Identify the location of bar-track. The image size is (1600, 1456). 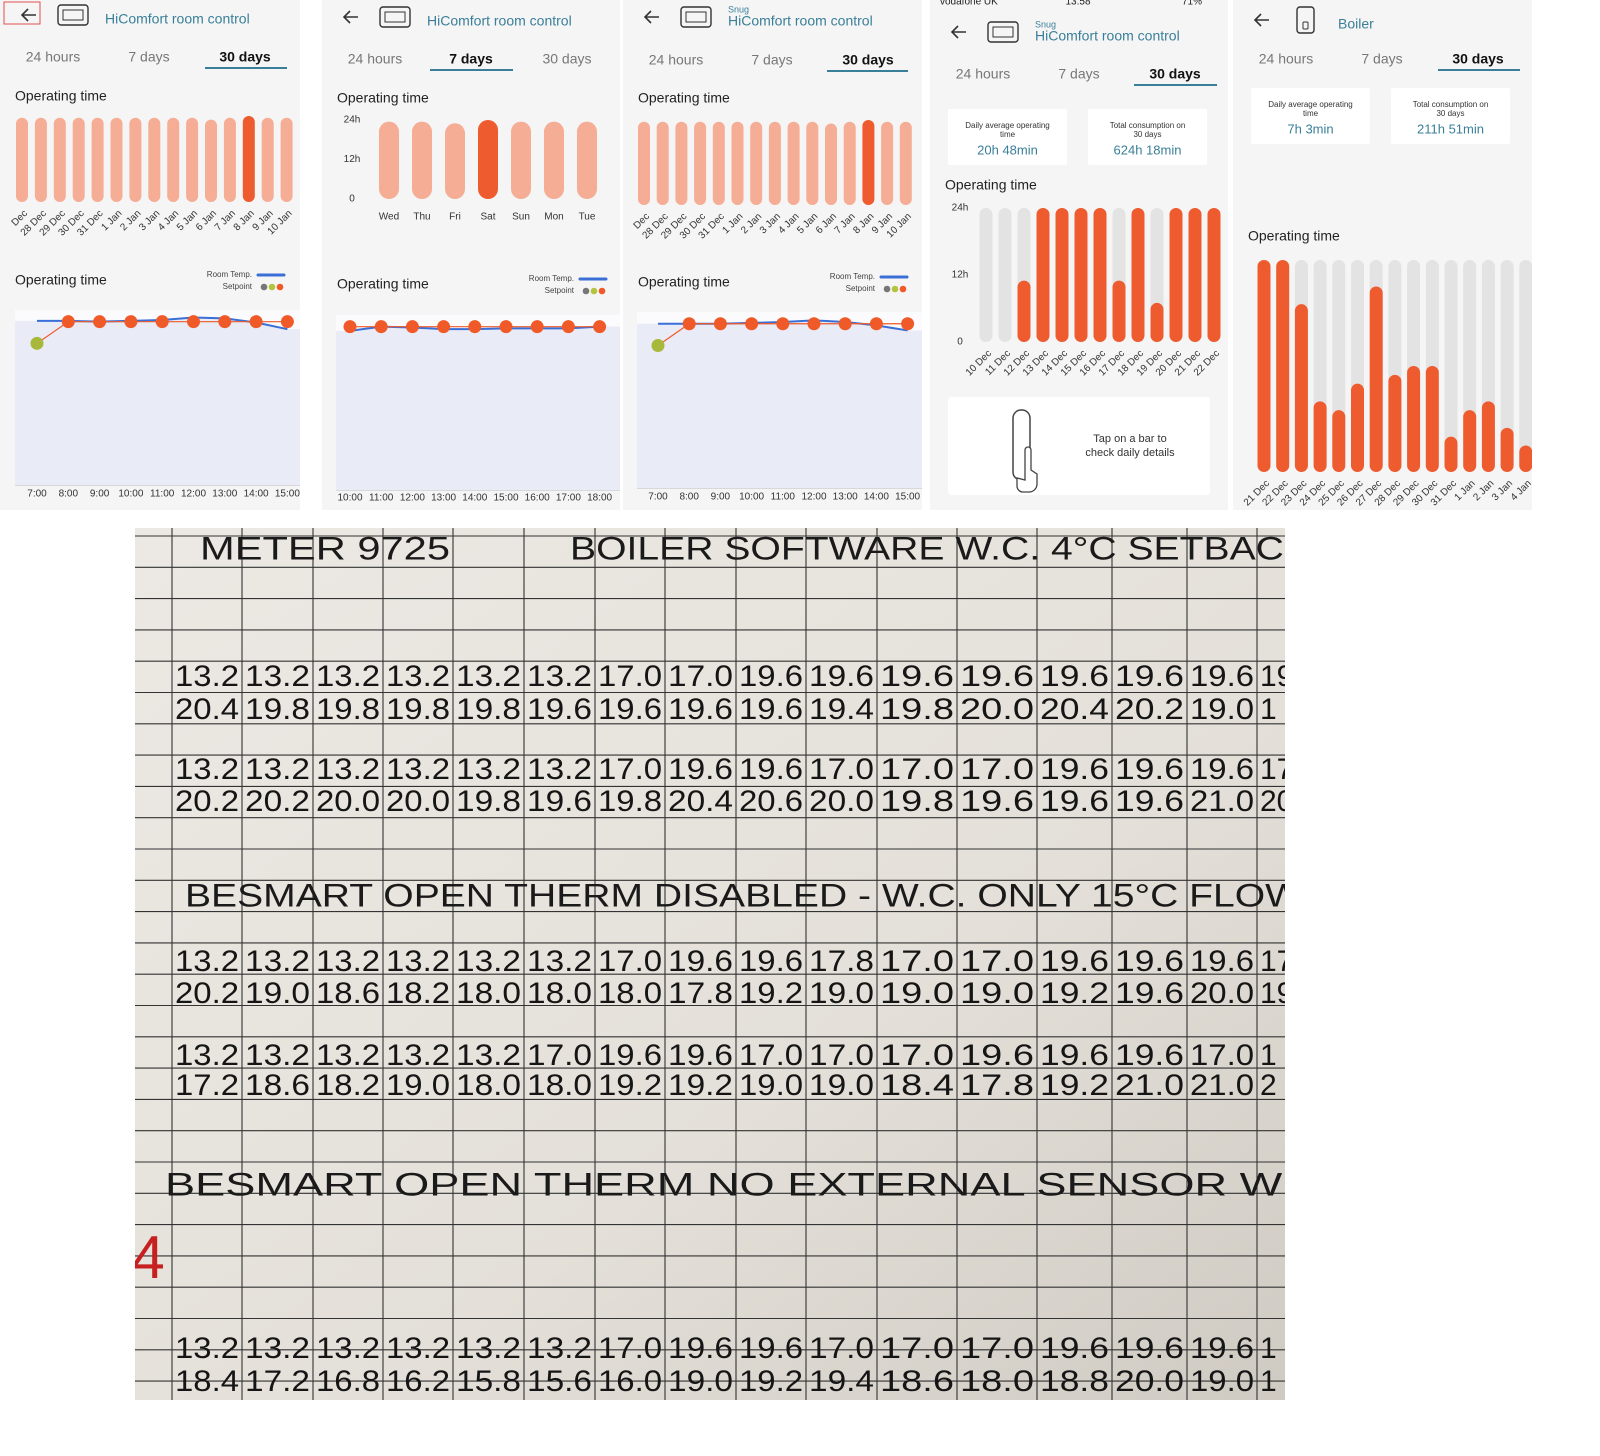
(1005, 275).